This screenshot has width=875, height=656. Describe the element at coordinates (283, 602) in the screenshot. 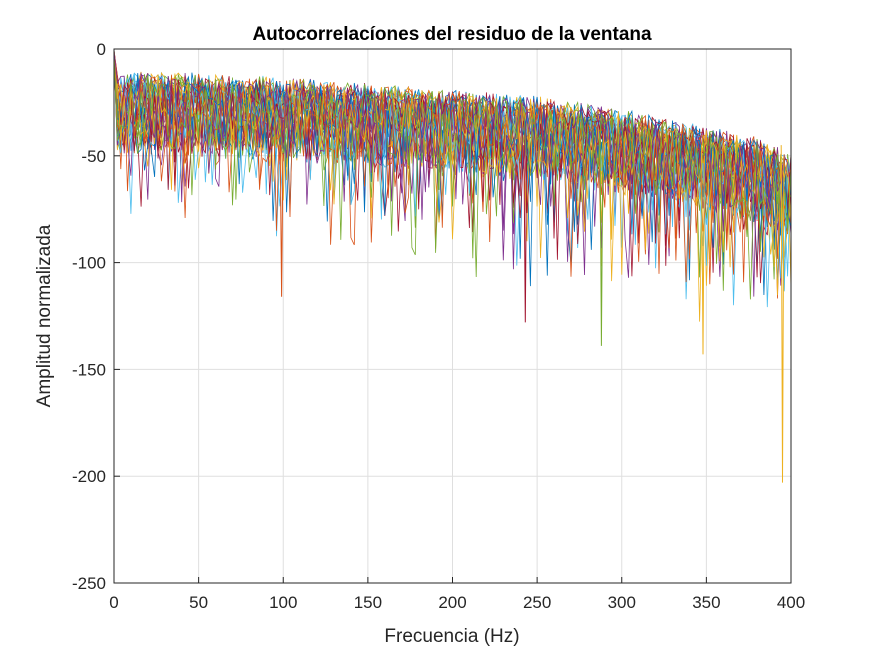

I see `x-tick-label: 100` at that location.